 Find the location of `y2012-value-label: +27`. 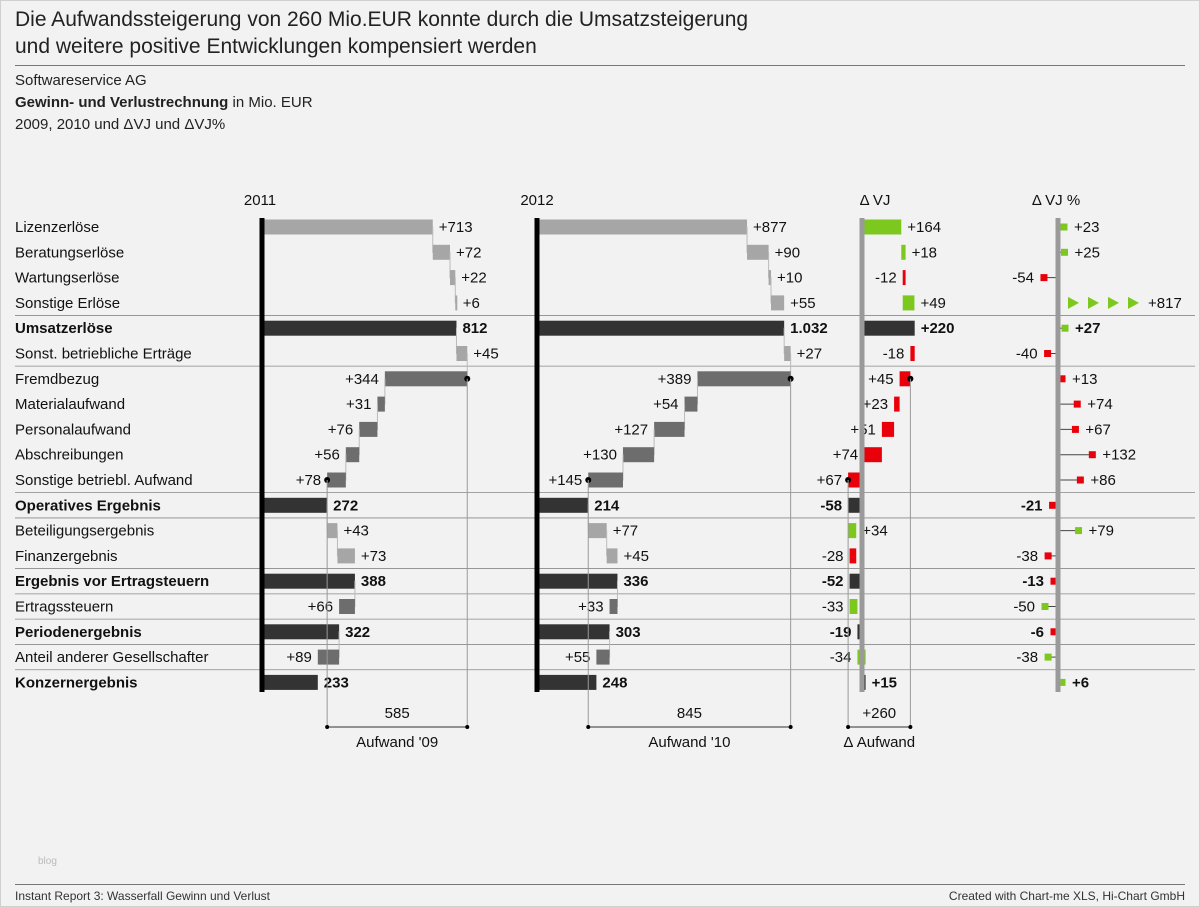

y2012-value-label: +27 is located at coordinates (809, 354).